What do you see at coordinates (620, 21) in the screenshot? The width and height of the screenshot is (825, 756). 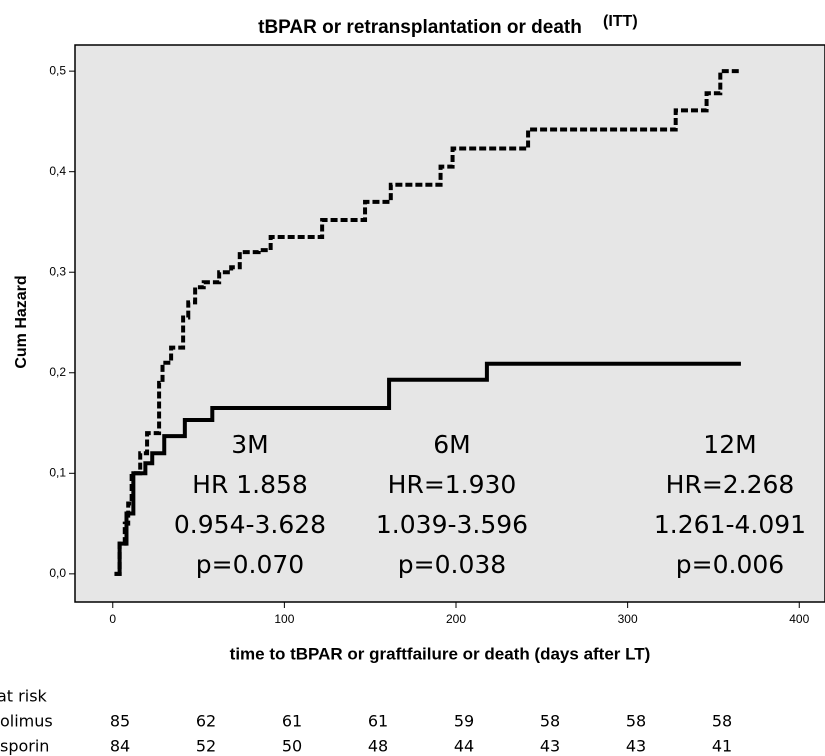 I see `chart-title-superscript: (ITT)` at bounding box center [620, 21].